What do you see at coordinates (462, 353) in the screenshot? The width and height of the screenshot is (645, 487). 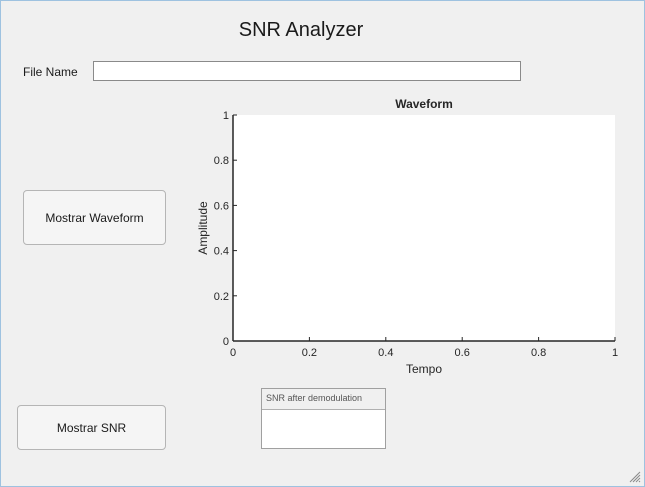 I see `x-tick-label: 0.6` at bounding box center [462, 353].